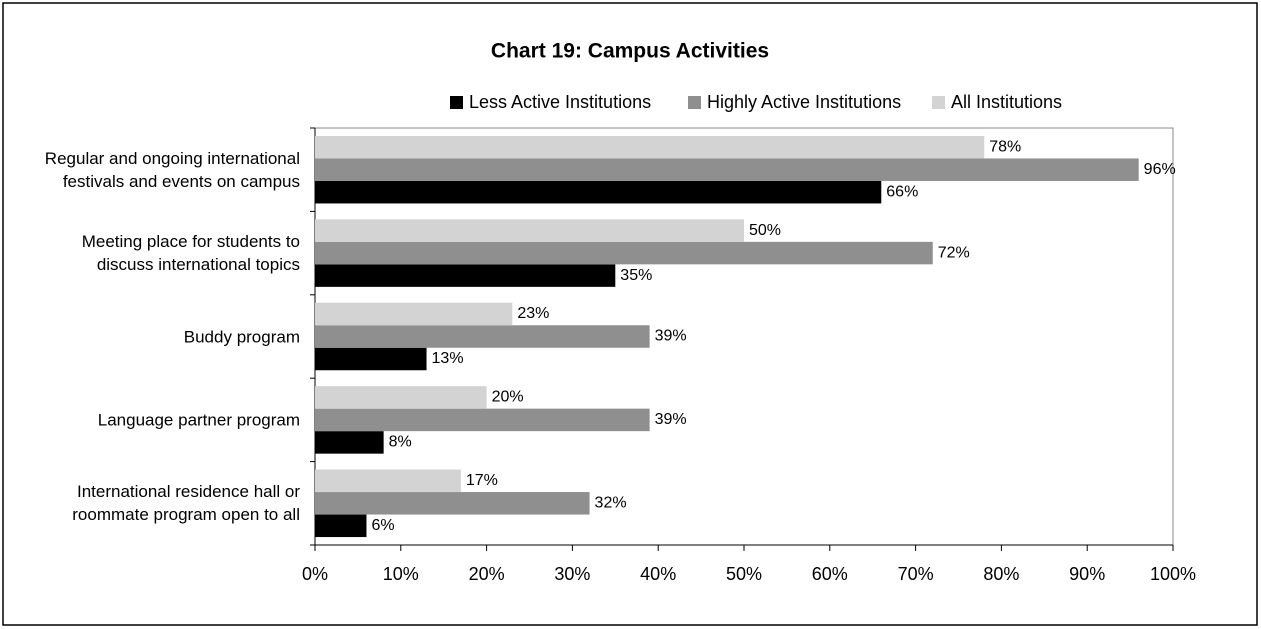 This screenshot has height=629, width=1261. Describe the element at coordinates (487, 574) in the screenshot. I see `x-tick-label: 20%` at that location.